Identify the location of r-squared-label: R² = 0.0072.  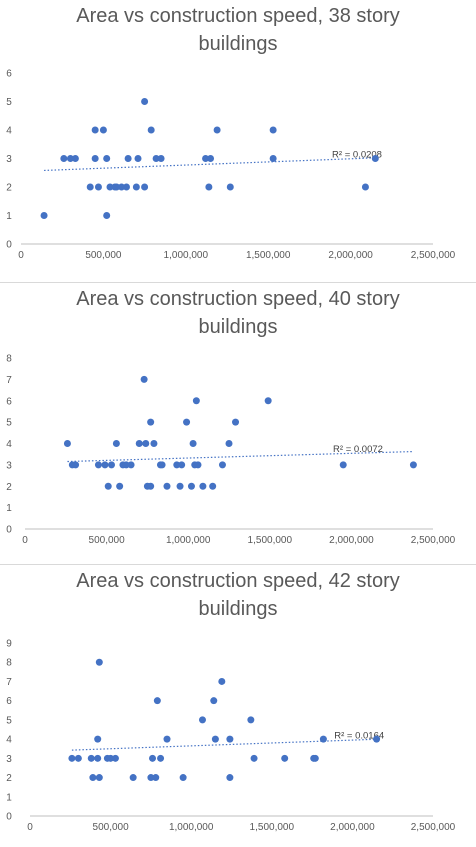
(358, 449).